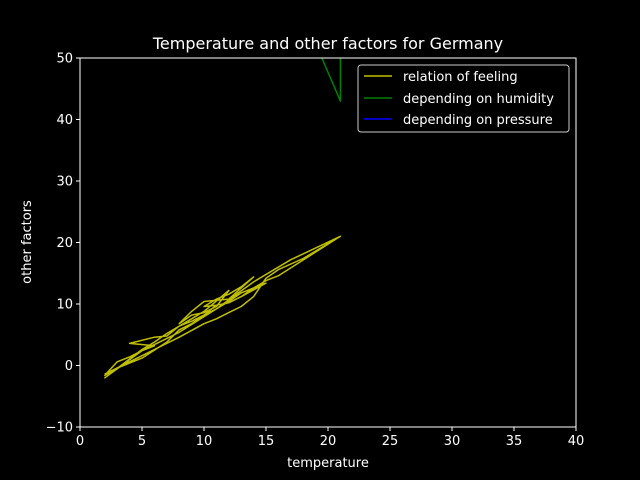  I want to click on legend-box, so click(463, 98).